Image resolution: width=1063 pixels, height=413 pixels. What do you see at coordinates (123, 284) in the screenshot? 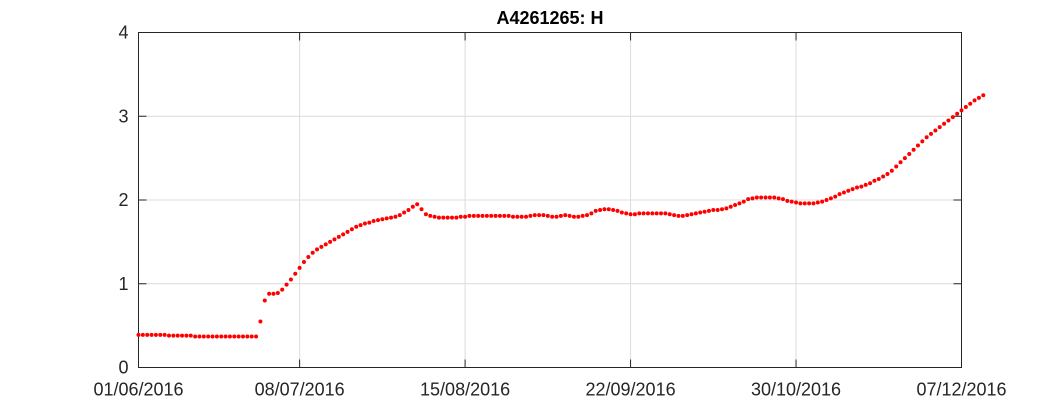
I see `y-tick-label: 1` at bounding box center [123, 284].